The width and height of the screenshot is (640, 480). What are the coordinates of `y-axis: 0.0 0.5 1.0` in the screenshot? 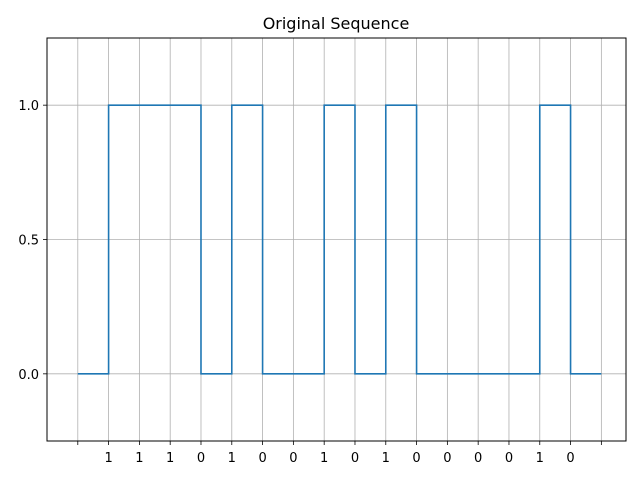 It's located at (32, 241).